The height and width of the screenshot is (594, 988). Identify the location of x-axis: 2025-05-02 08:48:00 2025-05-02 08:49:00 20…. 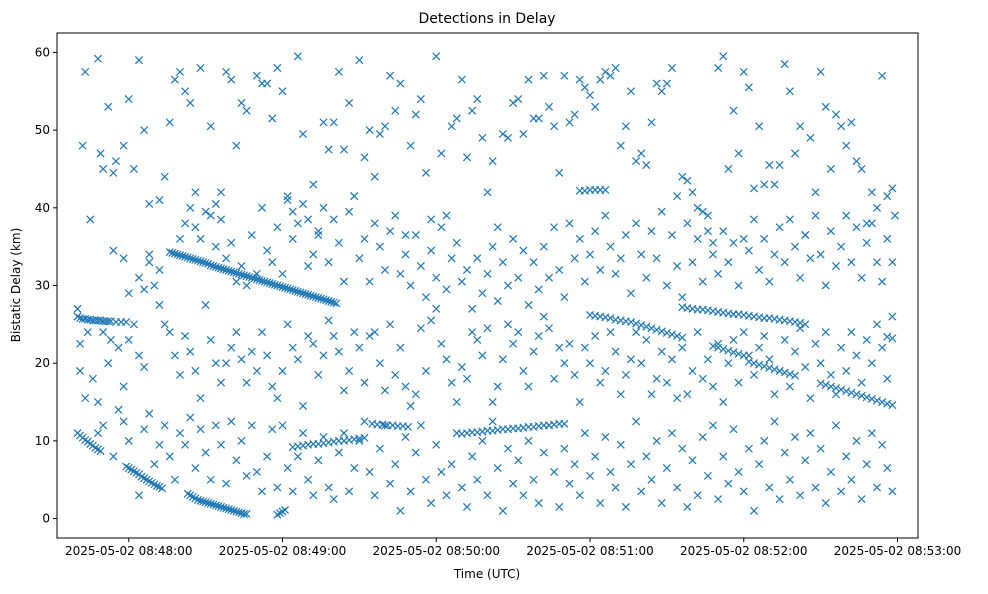
(513, 548).